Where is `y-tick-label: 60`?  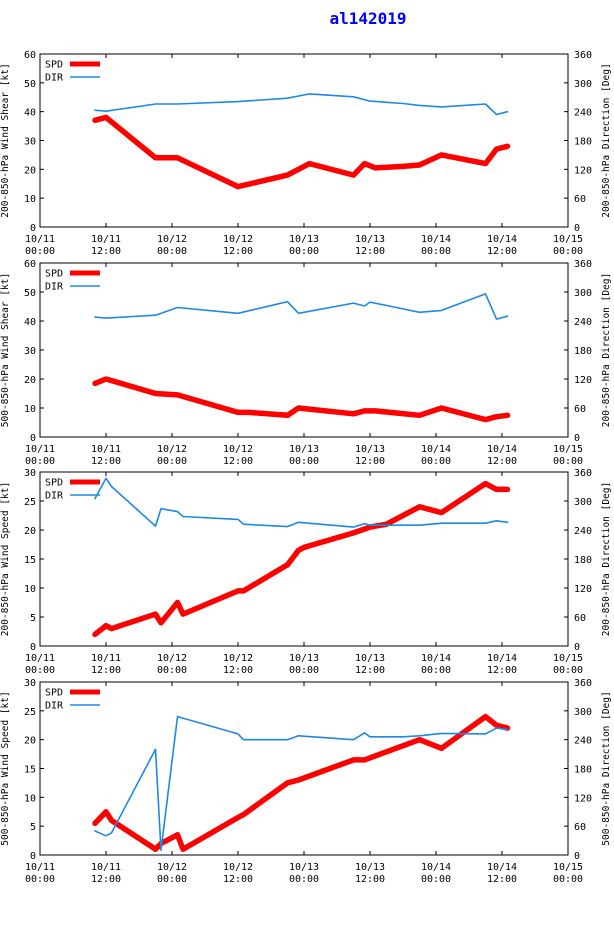
y-tick-label: 60 is located at coordinates (30, 264).